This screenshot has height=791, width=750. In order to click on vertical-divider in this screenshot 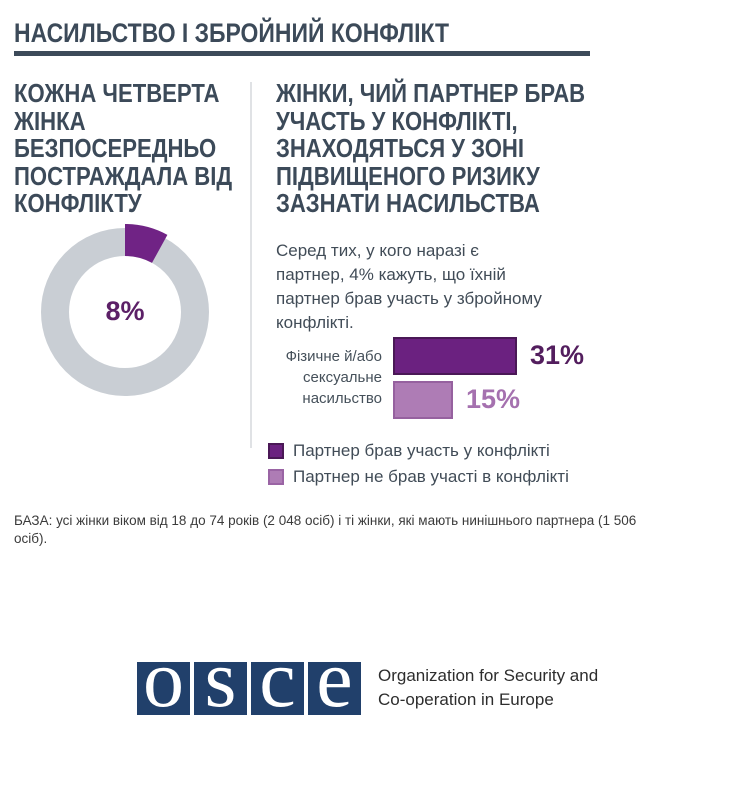, I will do `click(251, 265)`.